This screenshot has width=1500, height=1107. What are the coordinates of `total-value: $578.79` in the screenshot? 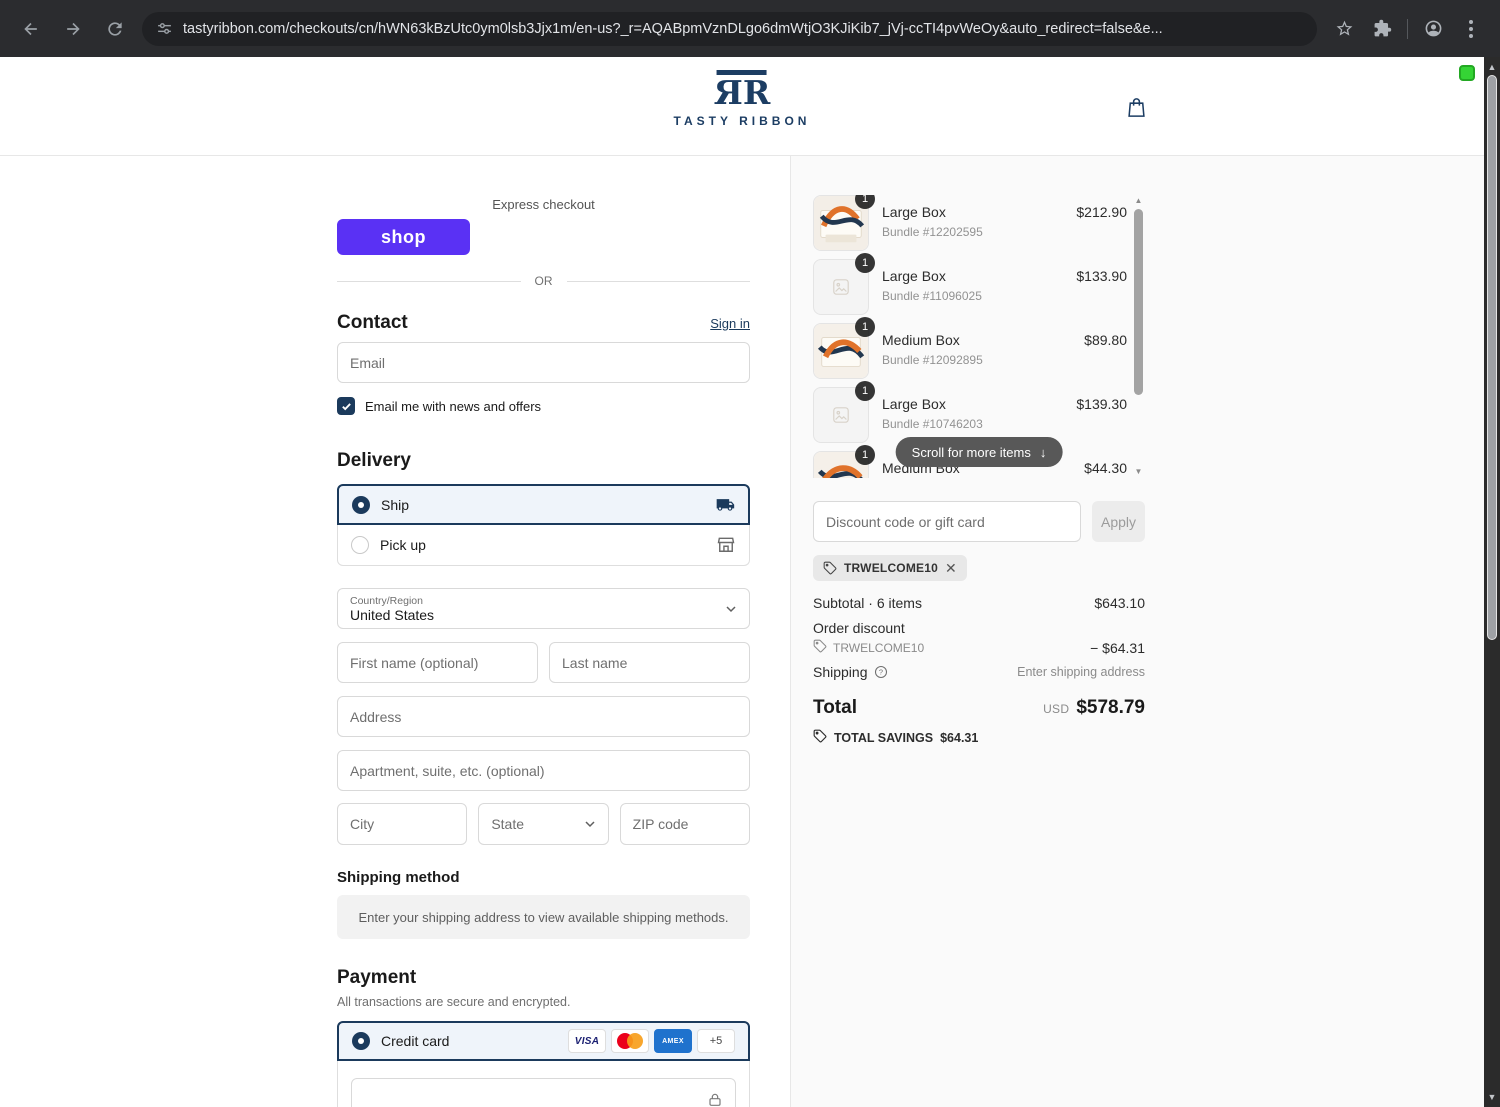 It's located at (1110, 707).